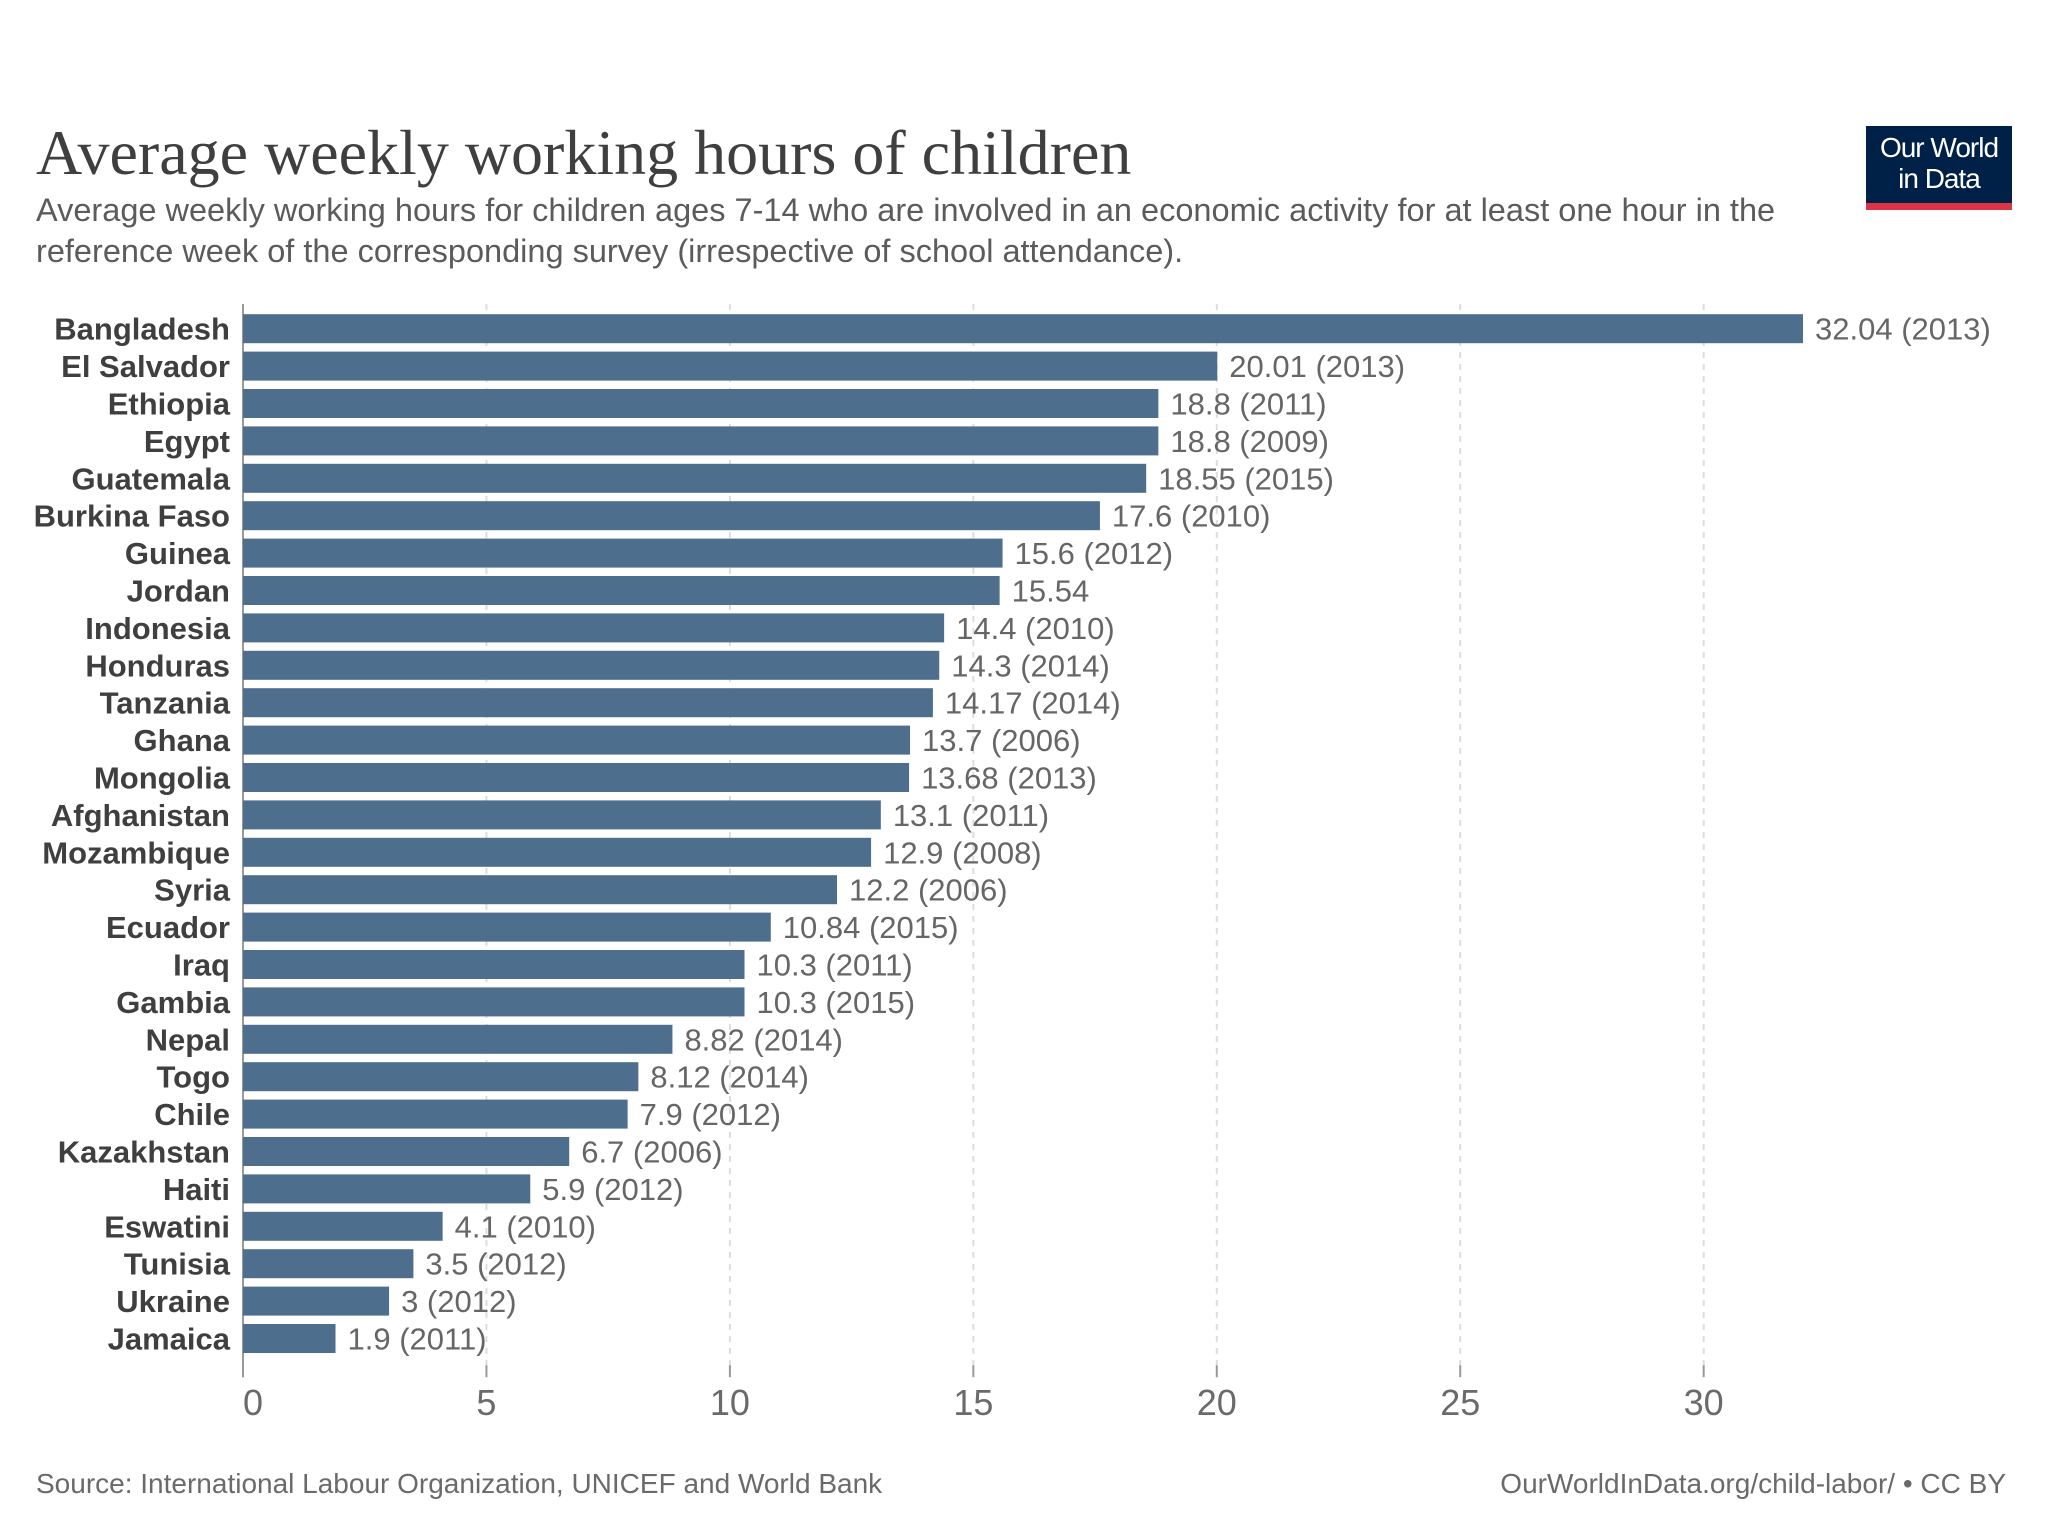  Describe the element at coordinates (1903, 329) in the screenshot. I see `value-label: 32.04 (2013)` at that location.